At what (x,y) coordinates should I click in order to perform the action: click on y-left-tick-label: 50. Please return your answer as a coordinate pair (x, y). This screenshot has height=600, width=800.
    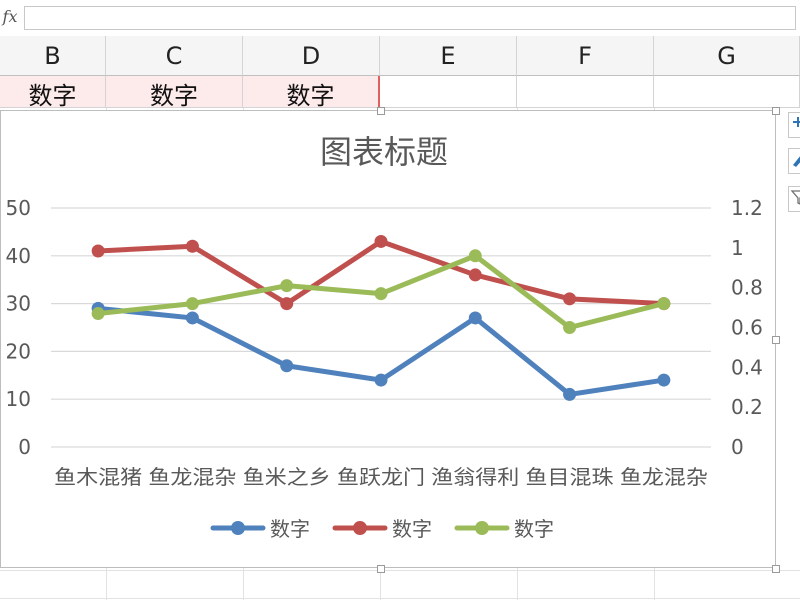
    Looking at the image, I should click on (18, 208).